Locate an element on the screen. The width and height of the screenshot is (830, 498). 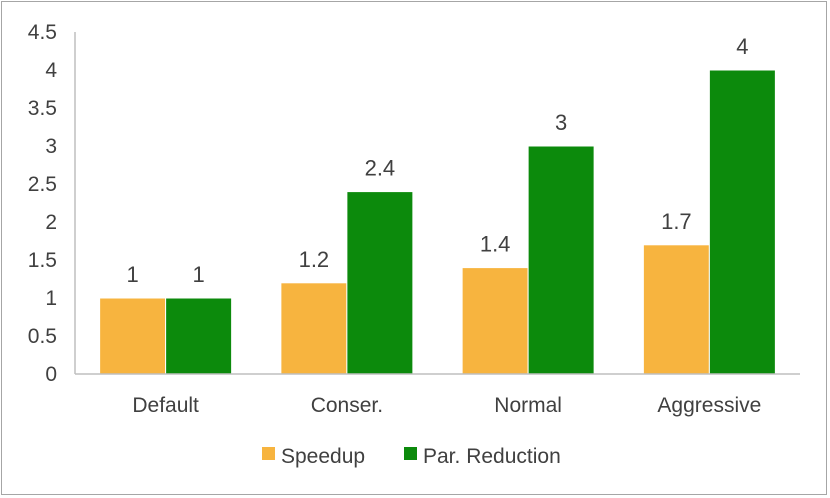
y-tick-label: 4.5 is located at coordinates (42, 32).